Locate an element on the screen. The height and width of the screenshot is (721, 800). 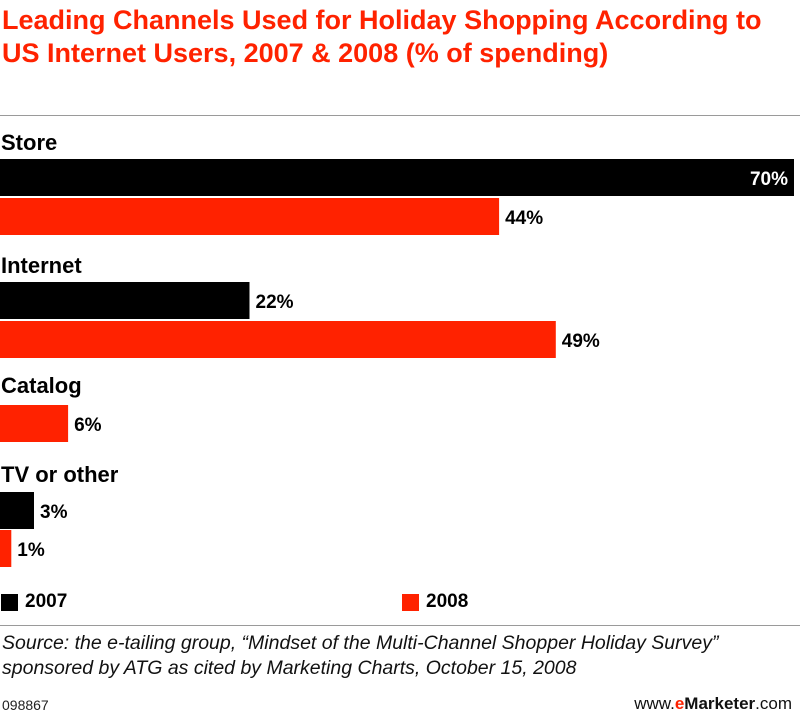
bar-2008-tv-or-other is located at coordinates (6, 548).